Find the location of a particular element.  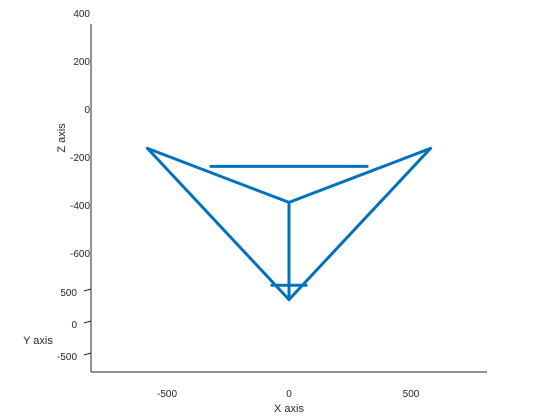

z-tick-label: -600 is located at coordinates (80, 254).